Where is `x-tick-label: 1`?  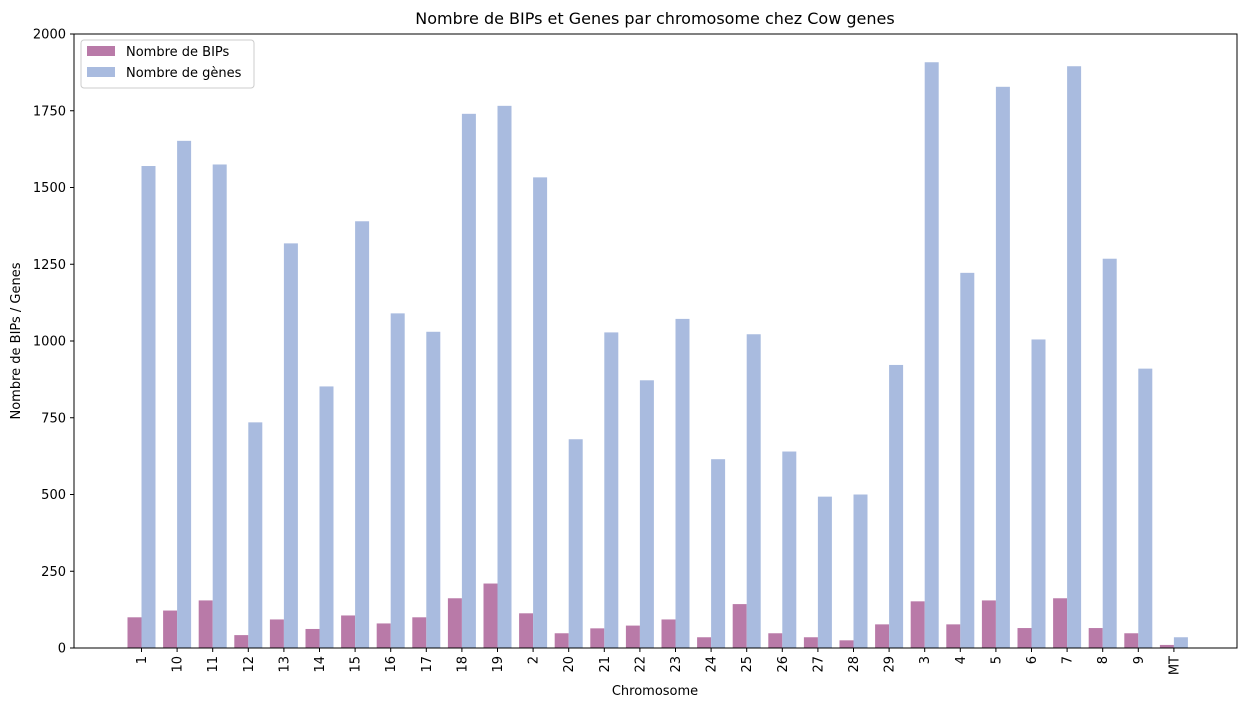 x-tick-label: 1 is located at coordinates (142, 660).